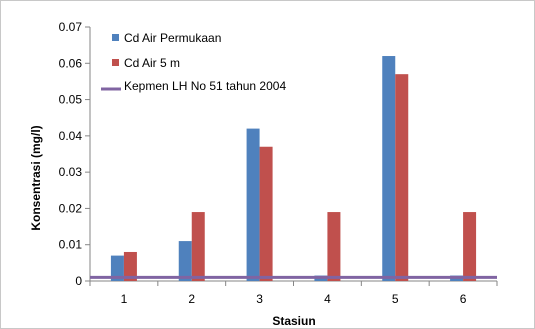 The width and height of the screenshot is (535, 329). I want to click on y-tick-label: 0, so click(78, 281).